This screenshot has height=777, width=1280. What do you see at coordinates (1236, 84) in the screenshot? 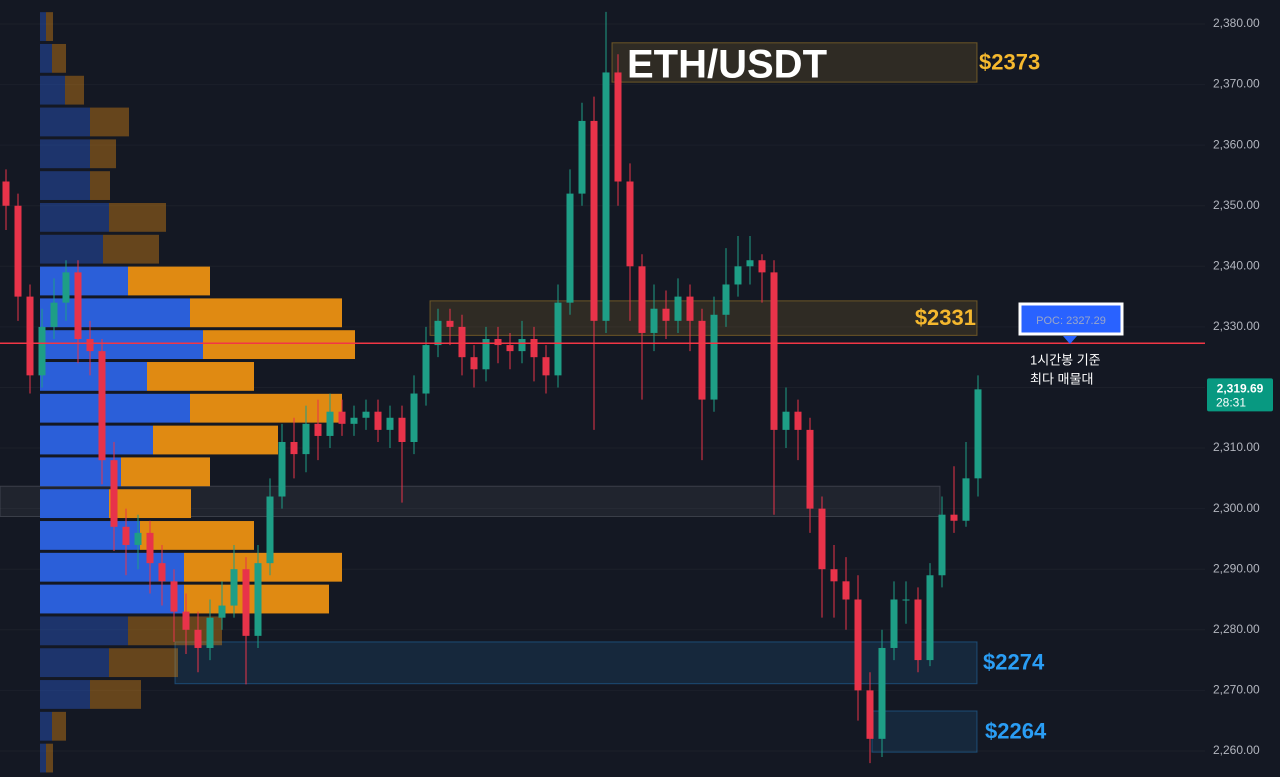
I see `y-tick-label: 2,370.00` at bounding box center [1236, 84].